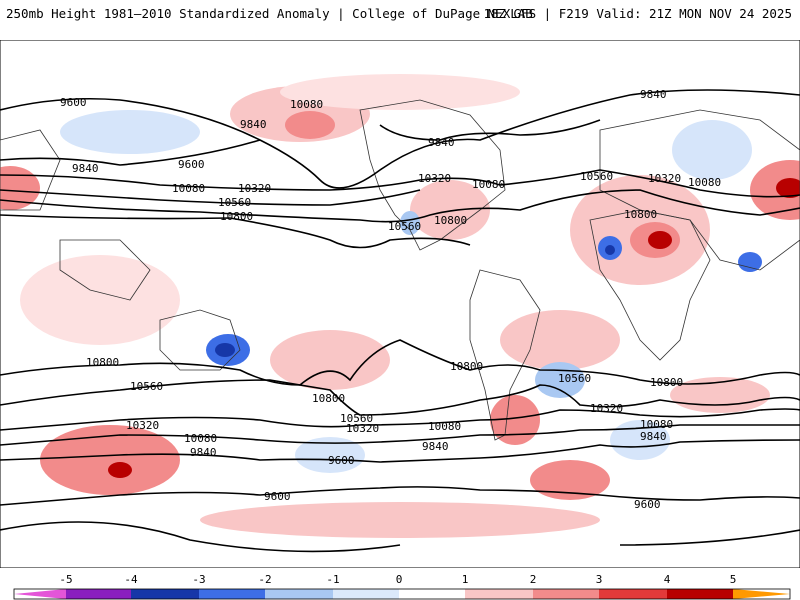  Describe the element at coordinates (450, 210) in the screenshot. I see `anomaly-pos-n-america` at that location.